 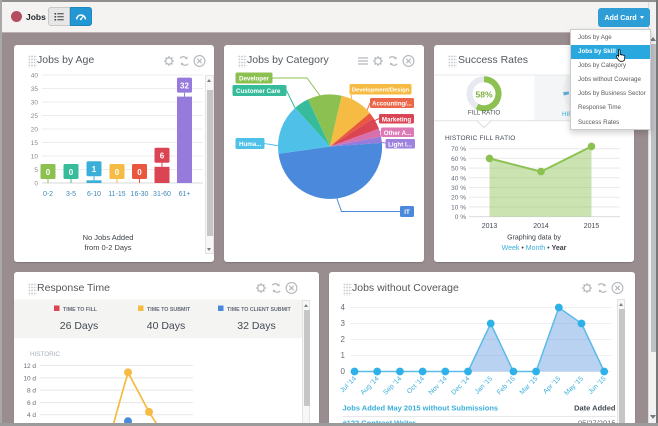 What do you see at coordinates (592, 226) in the screenshot?
I see `svg-text: 2015` at bounding box center [592, 226].